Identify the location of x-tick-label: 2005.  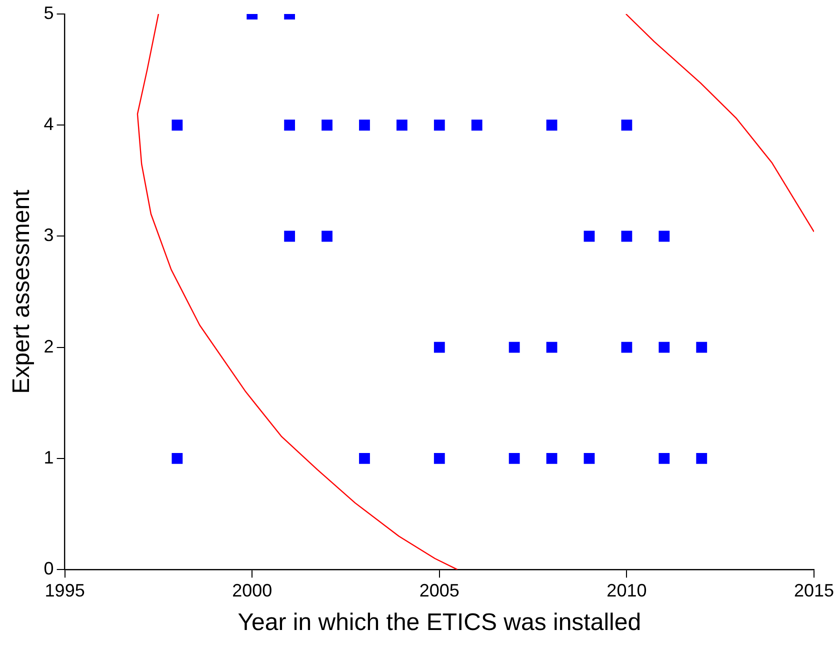
(439, 590).